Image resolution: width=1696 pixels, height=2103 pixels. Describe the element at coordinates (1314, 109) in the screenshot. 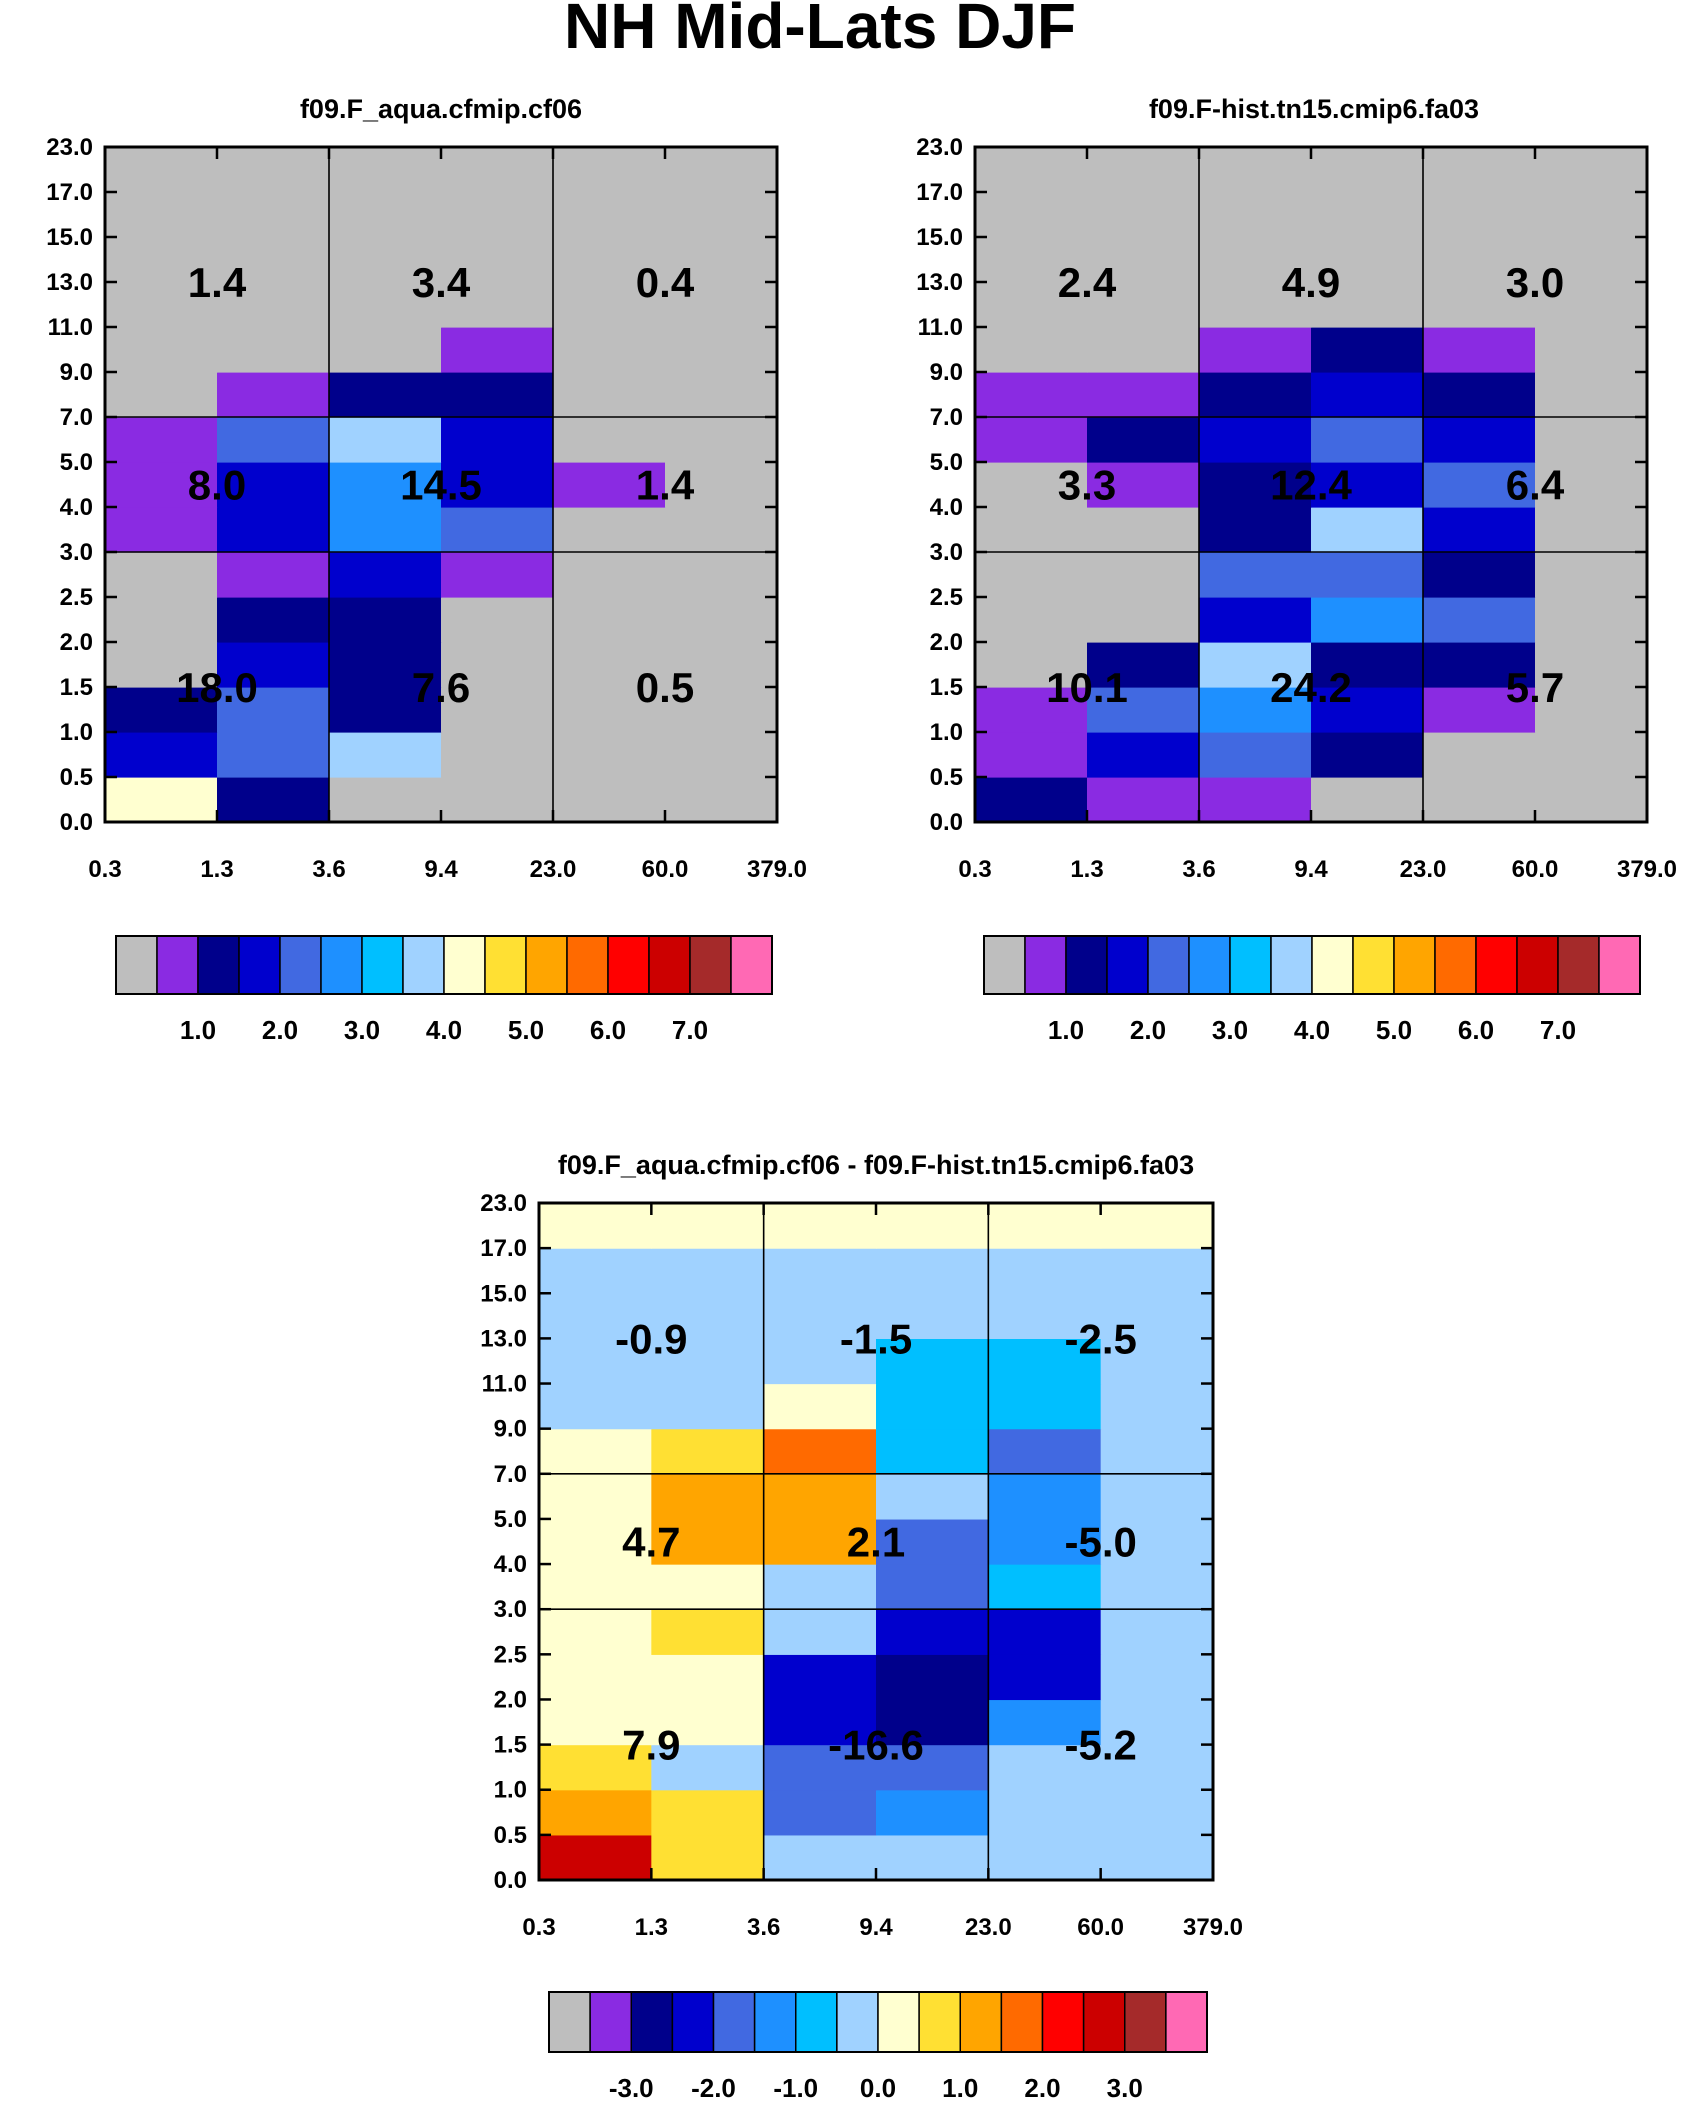

I see `panel-title: f09.F-hist.tn15.cmip6.fa03` at that location.